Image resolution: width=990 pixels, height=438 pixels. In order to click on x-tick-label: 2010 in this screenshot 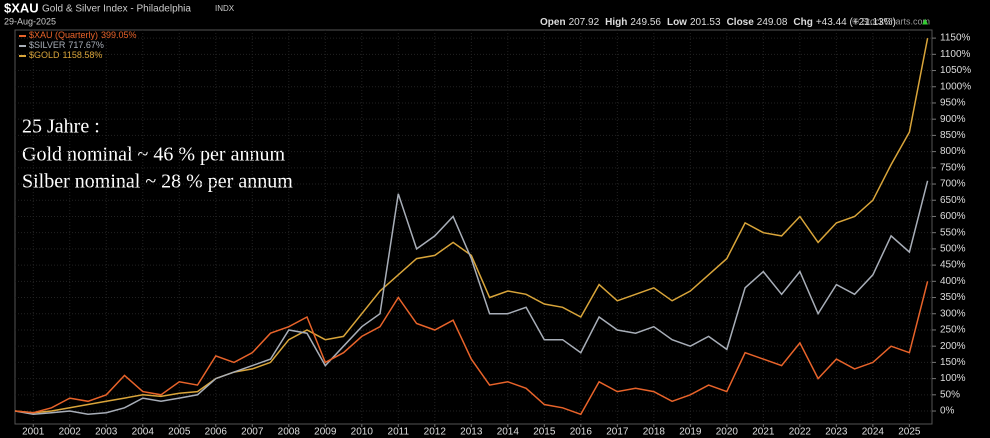, I will do `click(362, 432)`.